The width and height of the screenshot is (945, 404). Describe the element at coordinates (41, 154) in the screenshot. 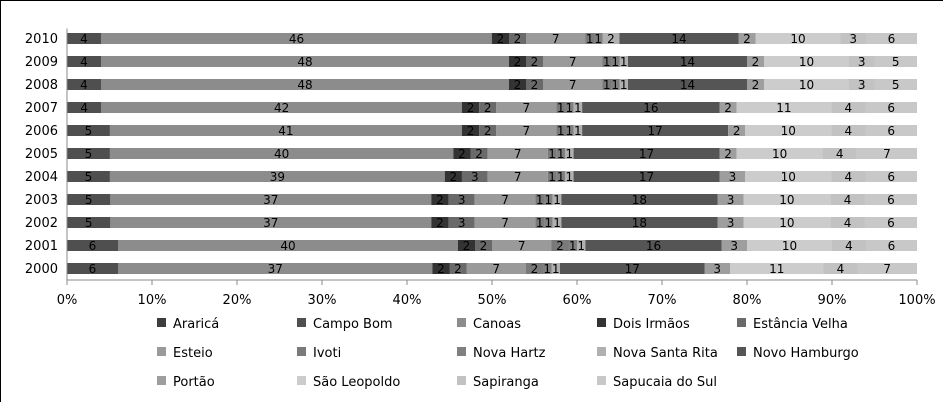

I see `y-tick-label: 2005` at that location.